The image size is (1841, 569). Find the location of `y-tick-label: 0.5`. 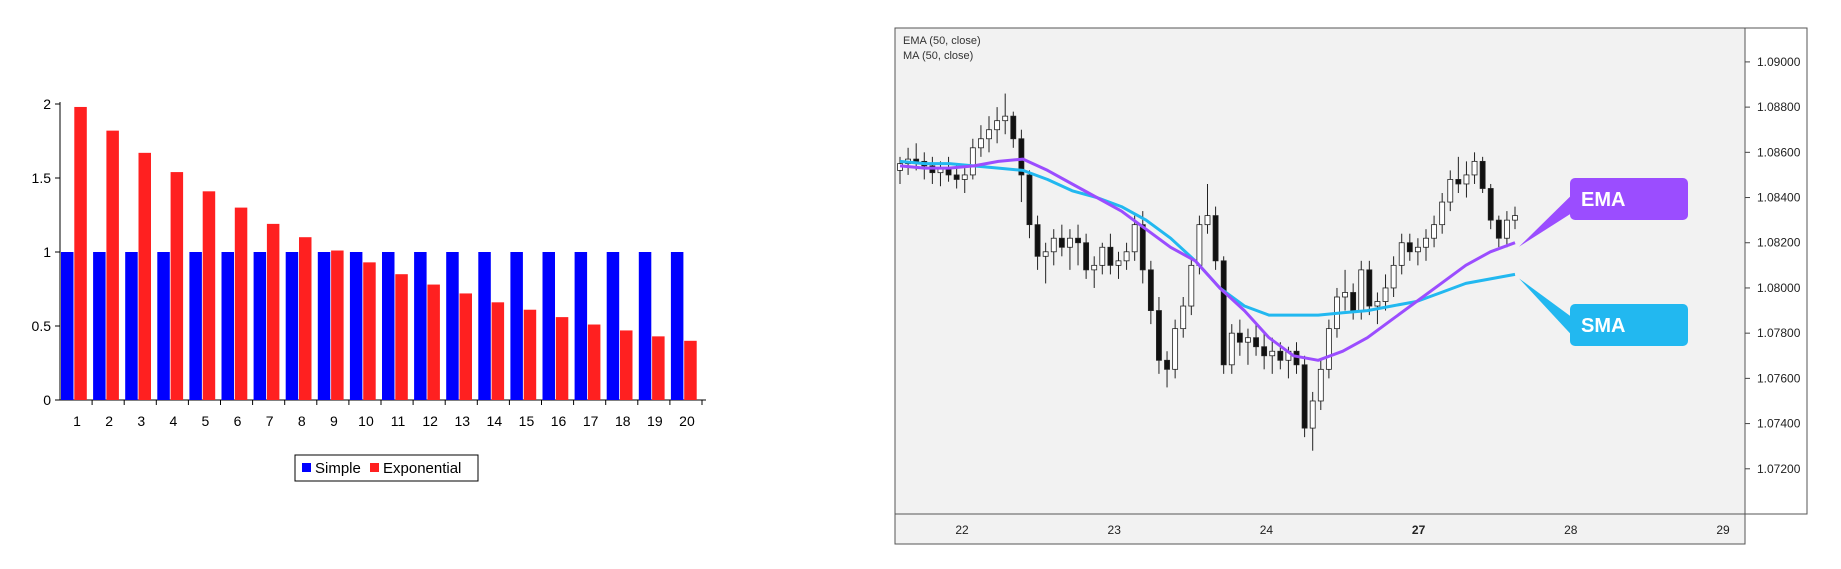

y-tick-label: 0.5 is located at coordinates (42, 326).